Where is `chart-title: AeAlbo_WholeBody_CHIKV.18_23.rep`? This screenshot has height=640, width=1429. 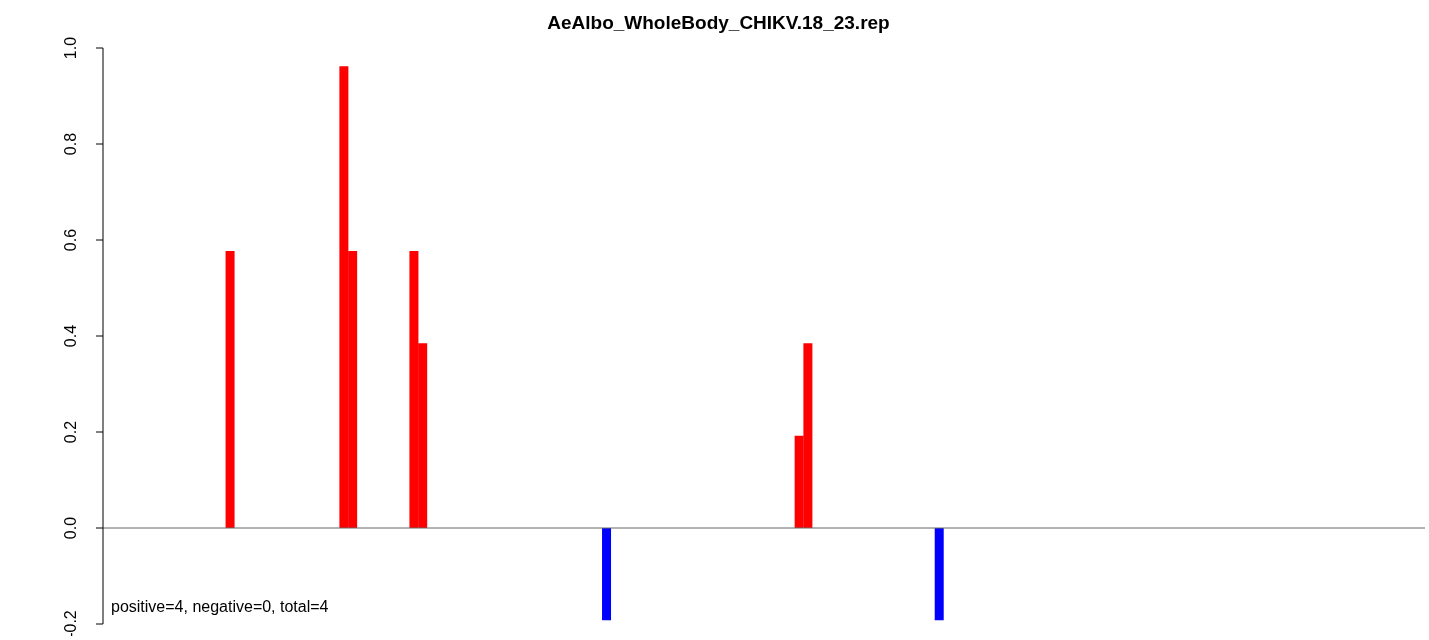 chart-title: AeAlbo_WholeBody_CHIKV.18_23.rep is located at coordinates (718, 23).